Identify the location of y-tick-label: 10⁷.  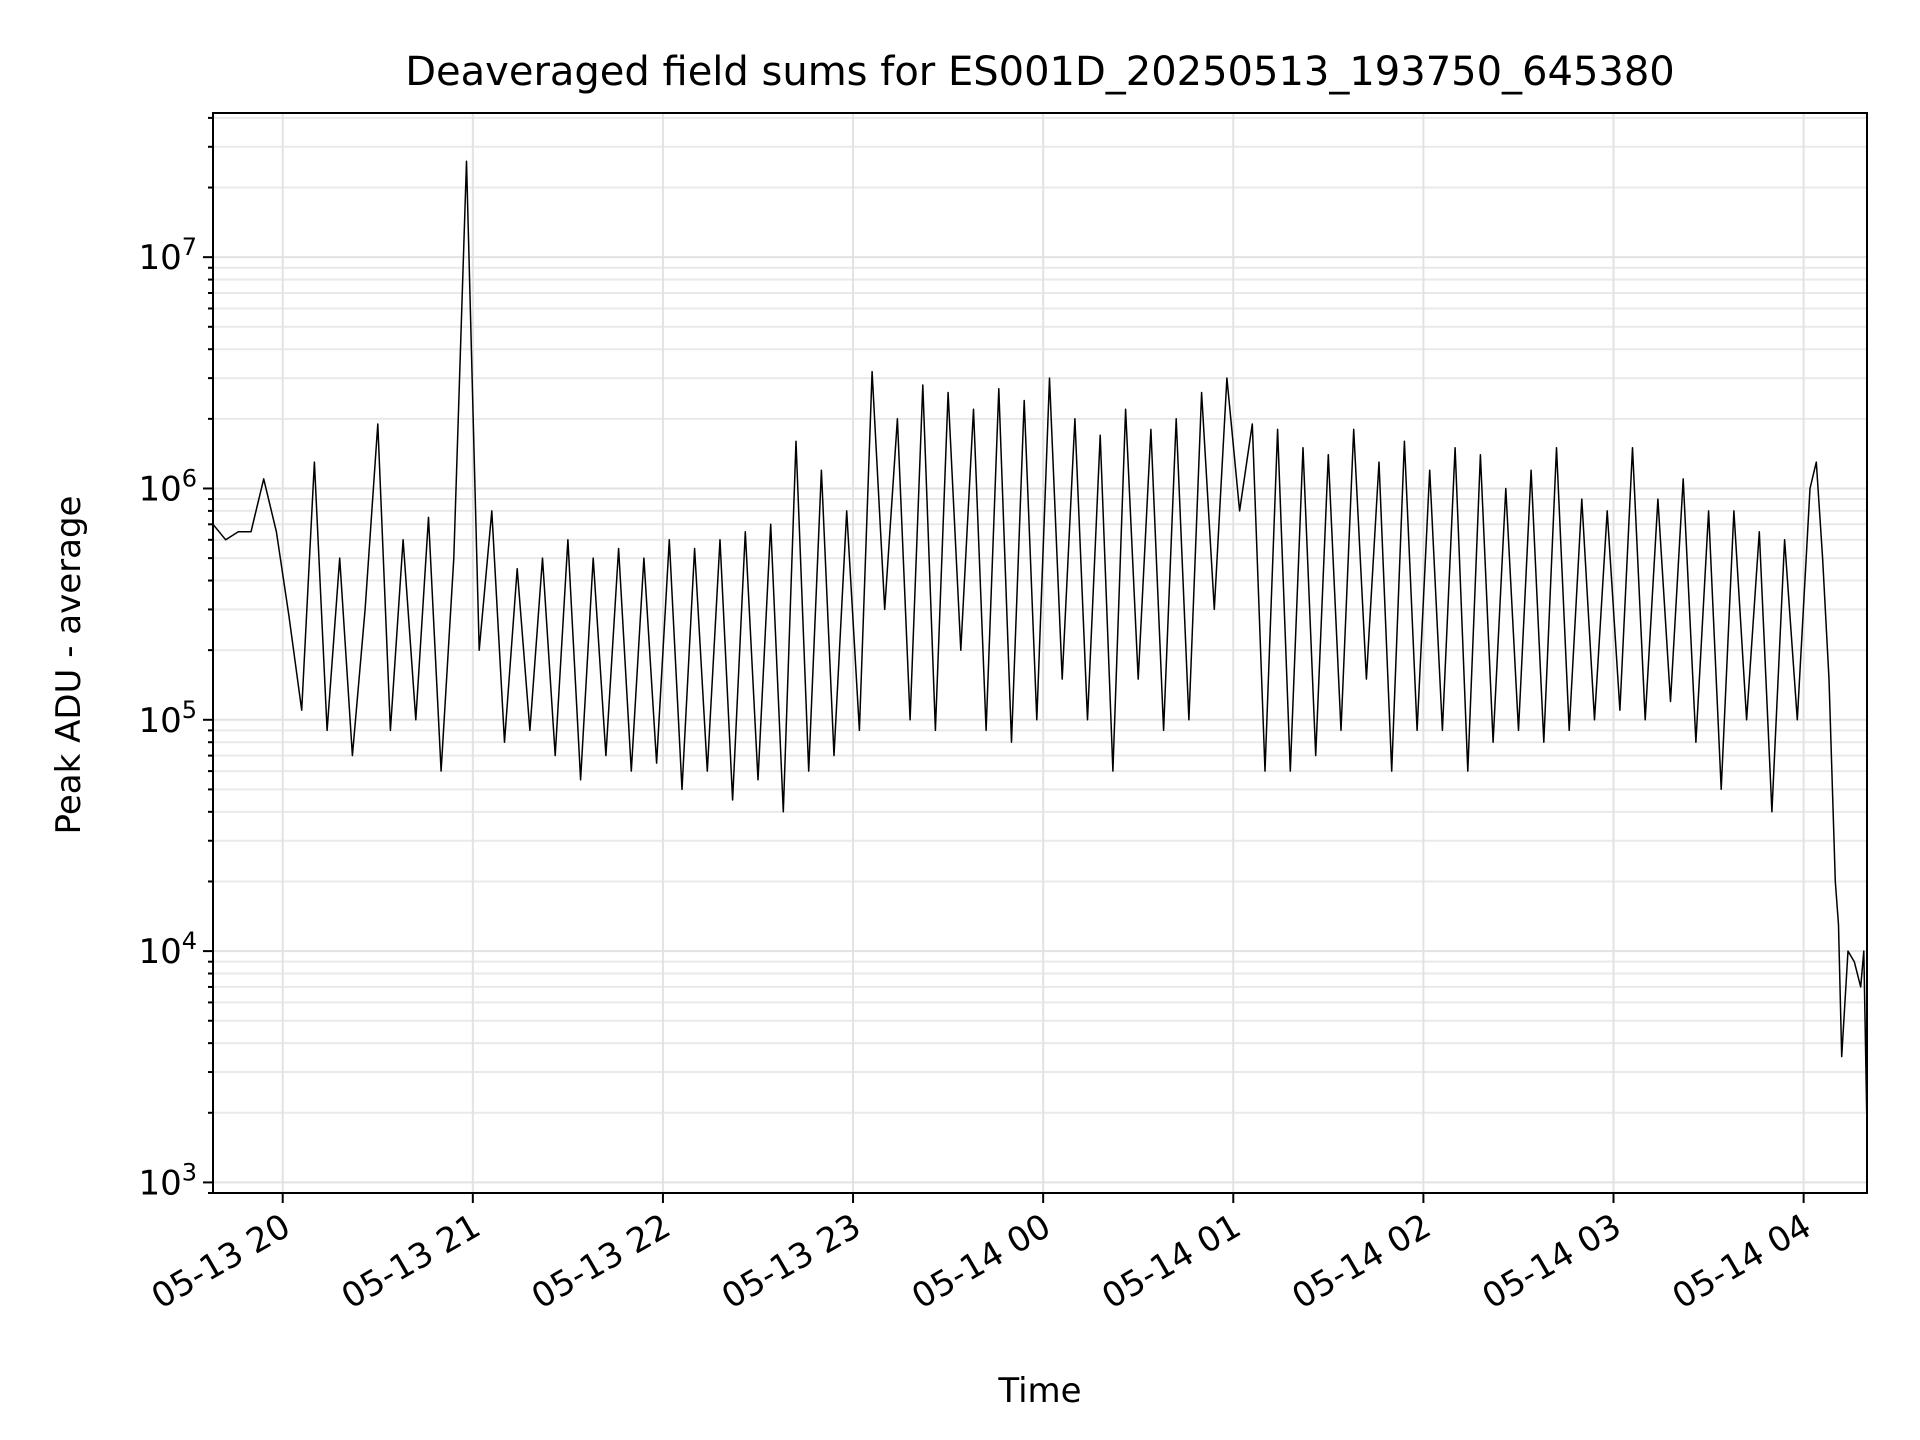
(167, 255).